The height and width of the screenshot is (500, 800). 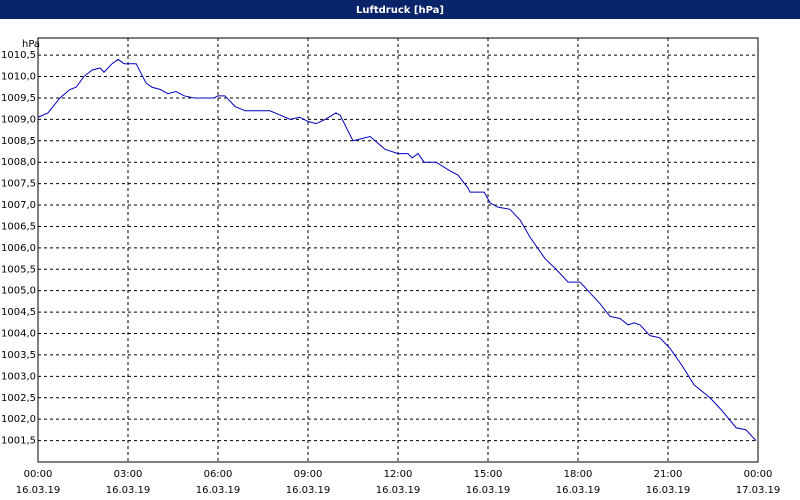 I want to click on y-tick-label: 1008,5, so click(x=18, y=141).